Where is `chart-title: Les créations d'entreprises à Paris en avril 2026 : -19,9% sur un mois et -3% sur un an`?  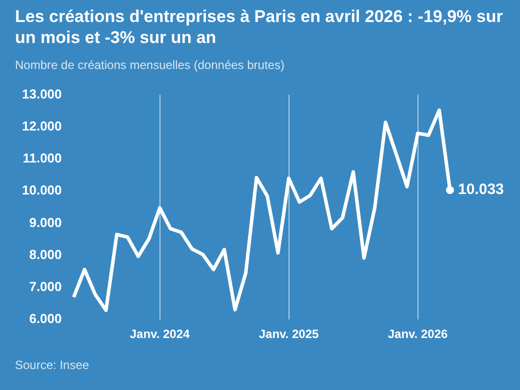 chart-title: Les créations d'entreprises à Paris en avril 2026 : -19,9% sur un mois et -3% sur un an is located at coordinates (259, 27).